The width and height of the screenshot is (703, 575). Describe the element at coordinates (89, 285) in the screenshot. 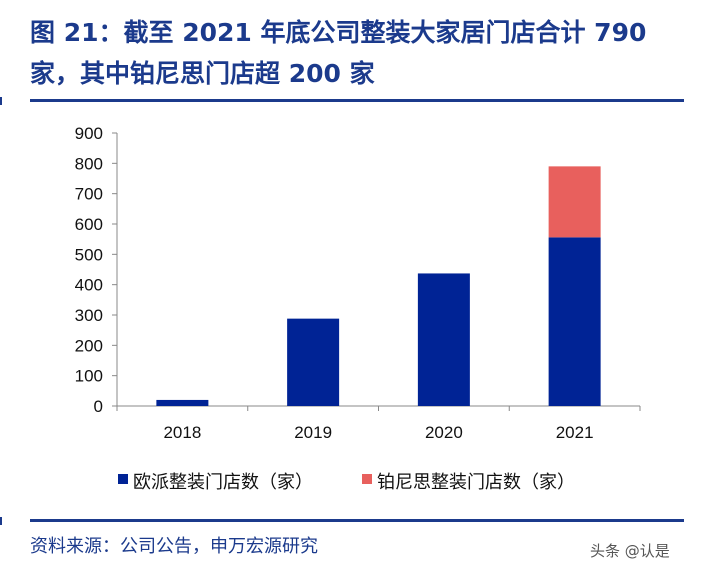

I see `y-tick-label: 400` at that location.